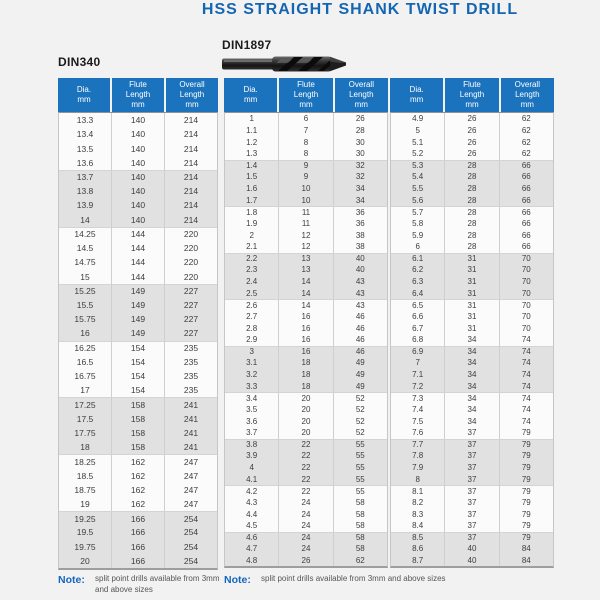  I want to click on table-cell: 8.3, so click(418, 514).